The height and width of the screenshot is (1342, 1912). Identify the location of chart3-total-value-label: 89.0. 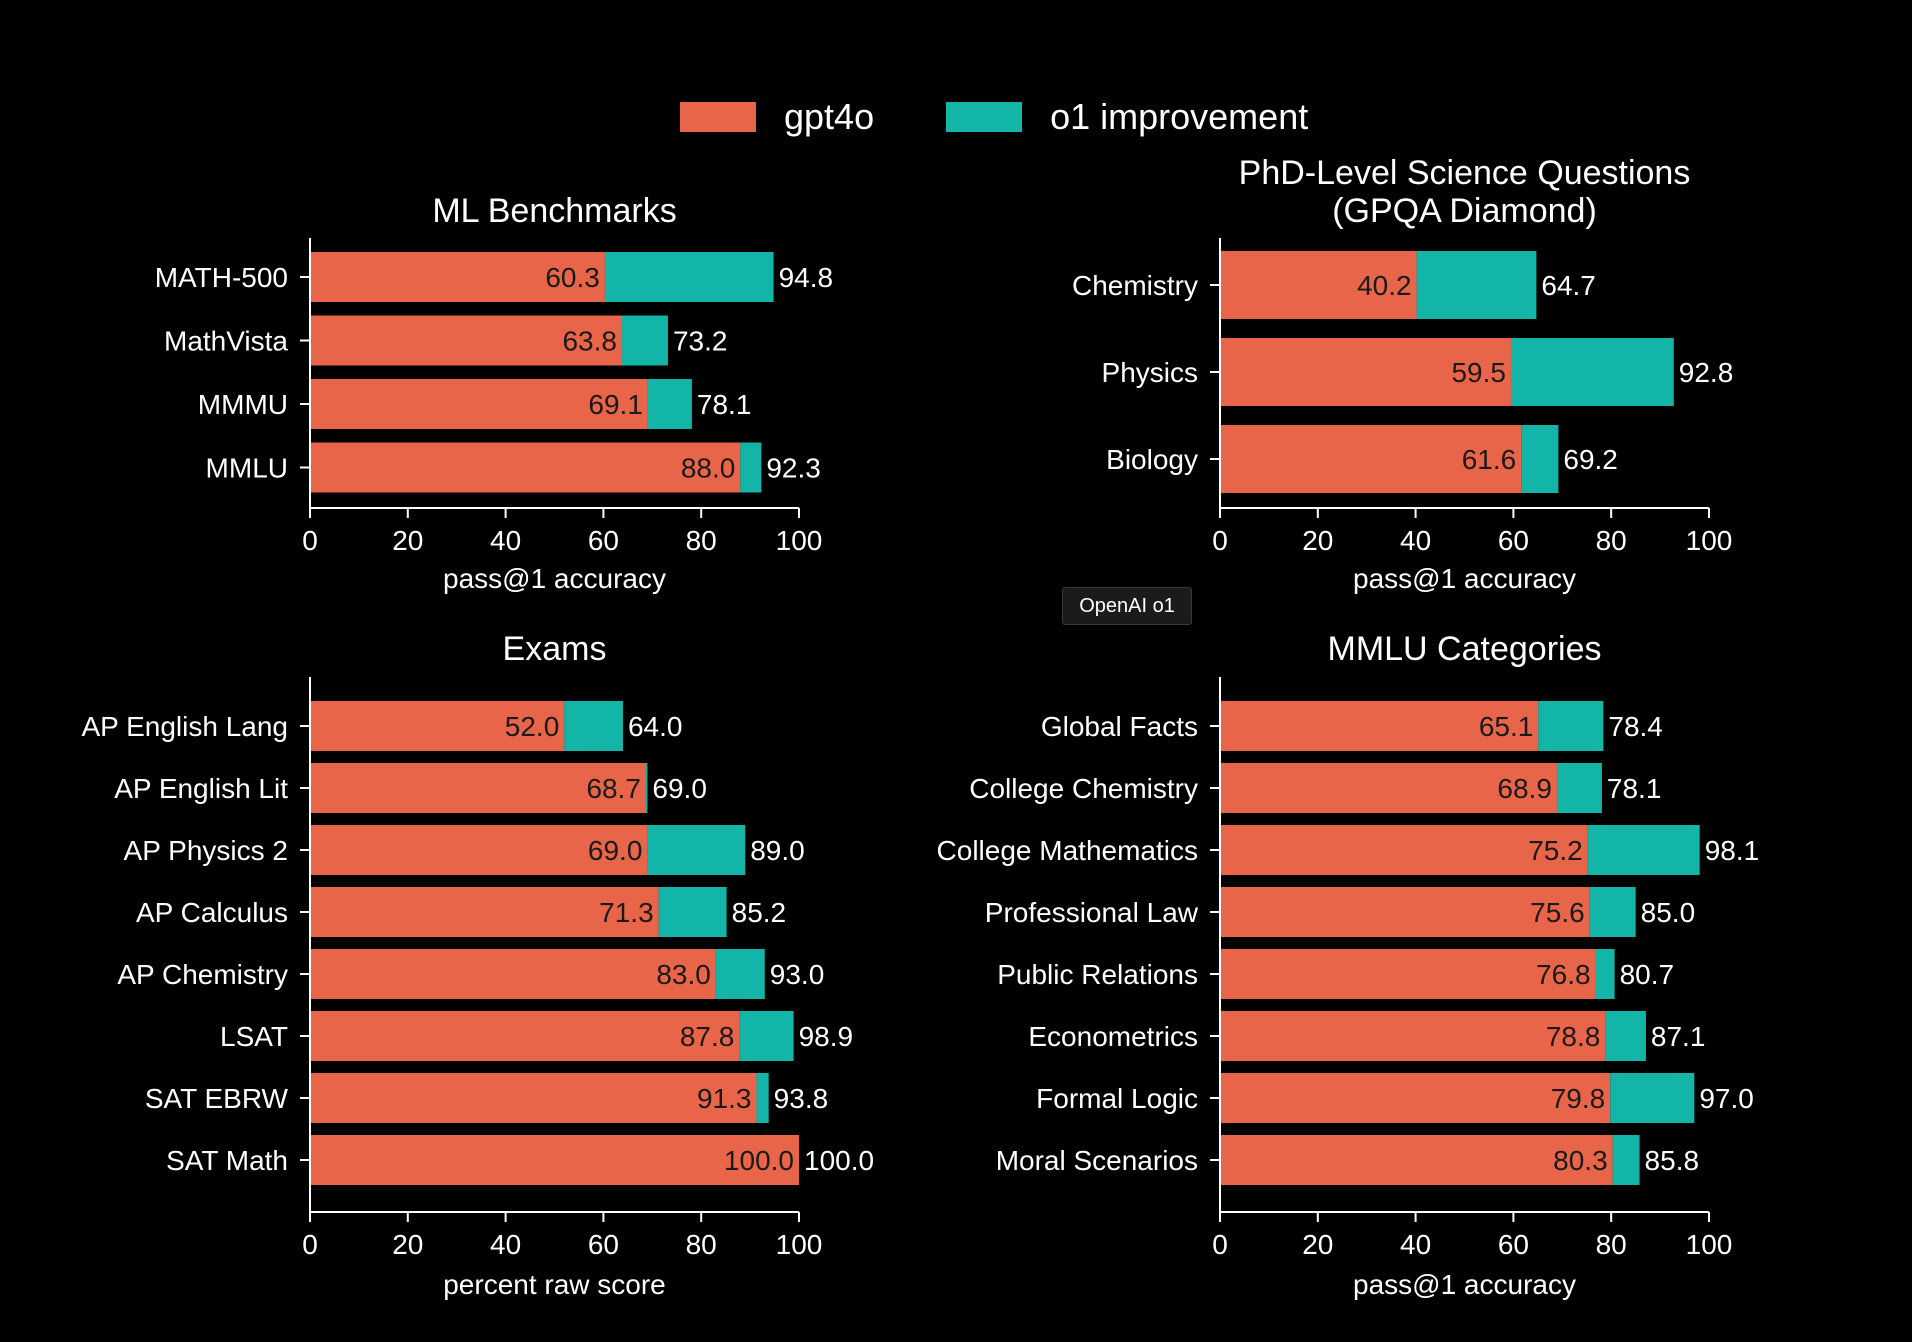
(777, 850).